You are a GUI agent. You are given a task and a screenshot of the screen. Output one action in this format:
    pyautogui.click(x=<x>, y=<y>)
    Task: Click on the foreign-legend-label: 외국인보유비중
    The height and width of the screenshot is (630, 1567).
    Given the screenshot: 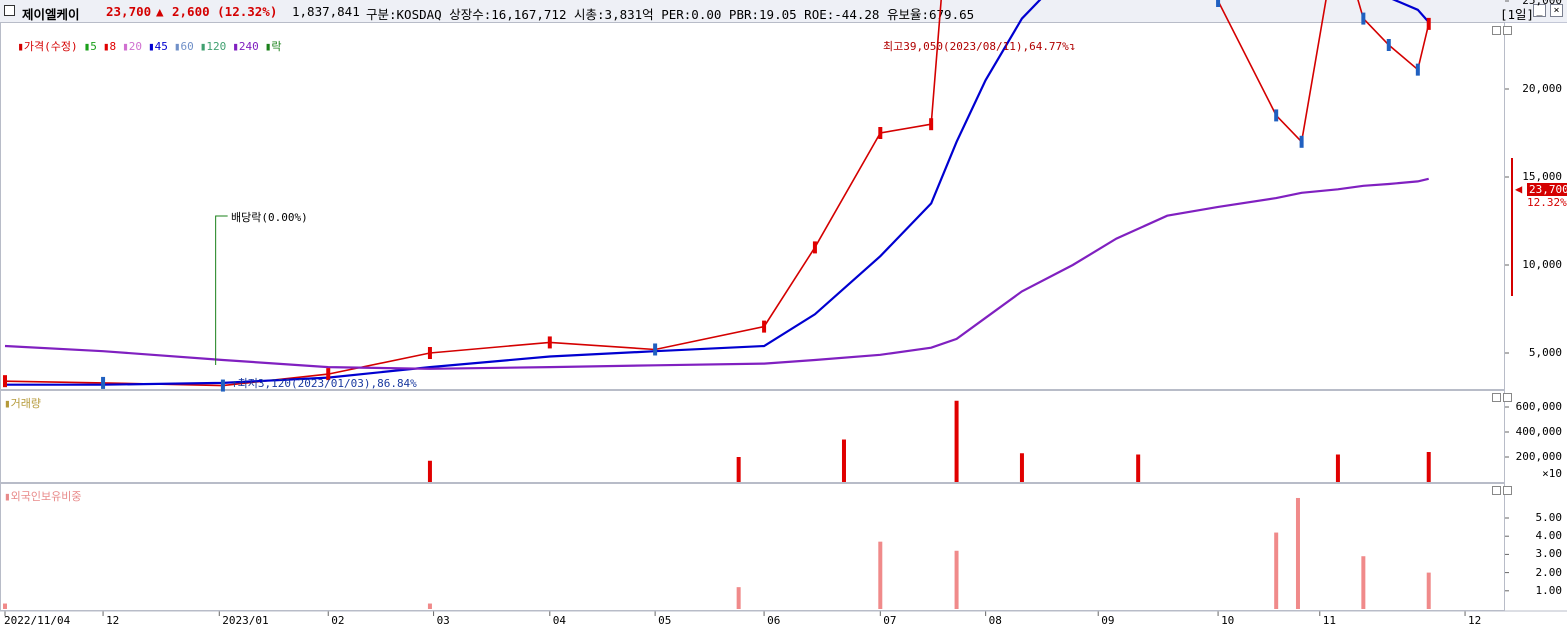 What is the action you would take?
    pyautogui.click(x=46, y=496)
    